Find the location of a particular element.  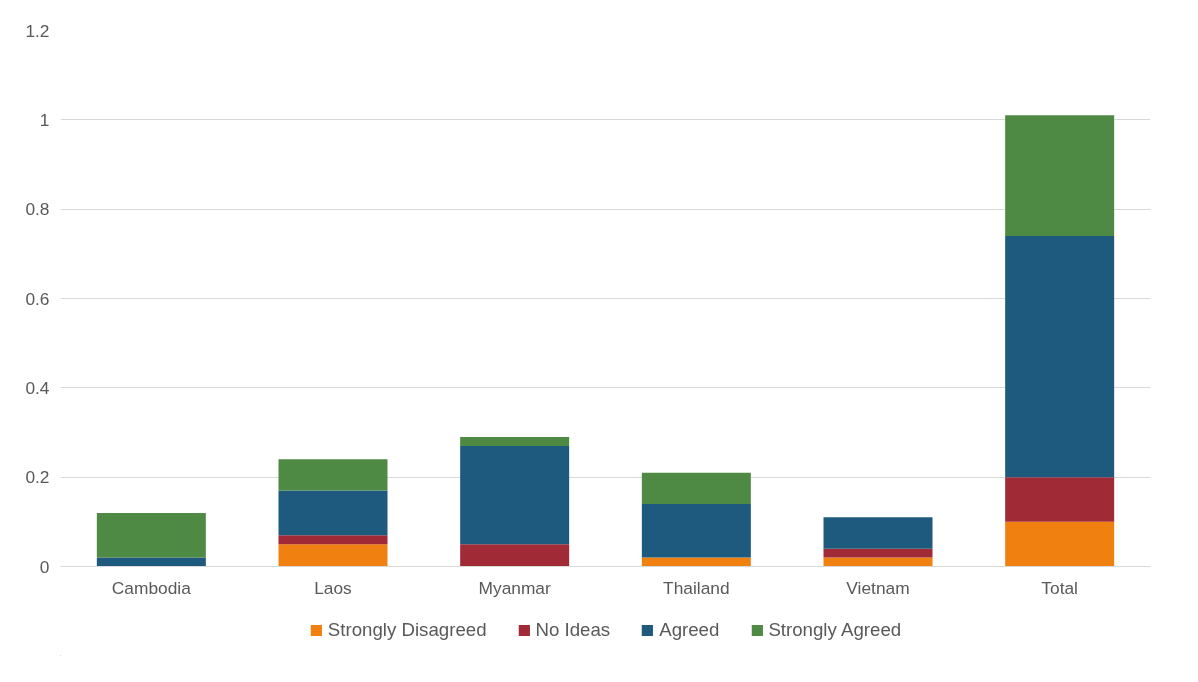

legend-label: Agreed is located at coordinates (689, 630).